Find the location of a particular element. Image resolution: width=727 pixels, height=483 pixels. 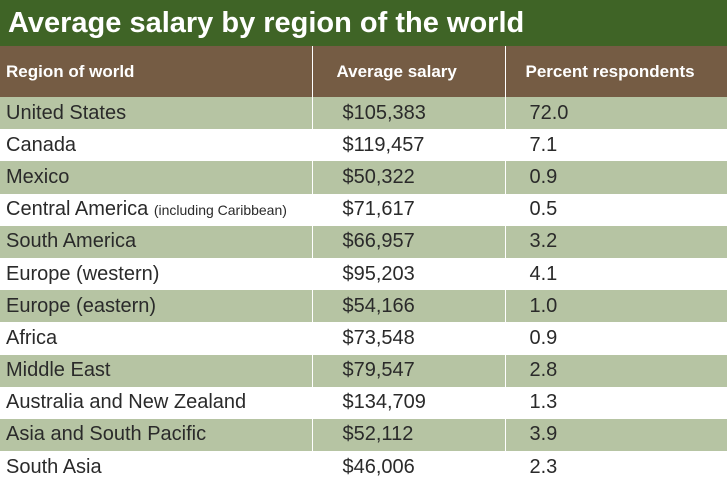

region-cell: Africa is located at coordinates (156, 338).